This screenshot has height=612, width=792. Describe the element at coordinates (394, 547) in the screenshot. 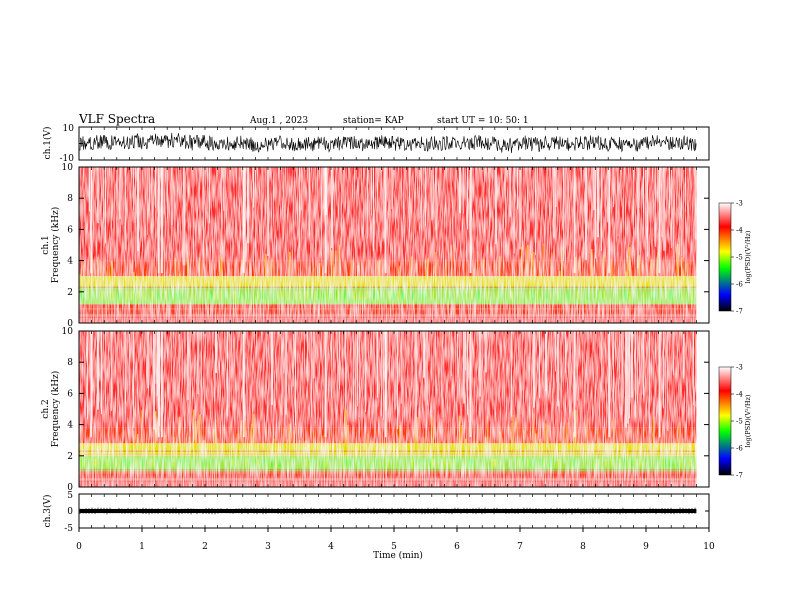

I see `x-tick-label: 5` at that location.